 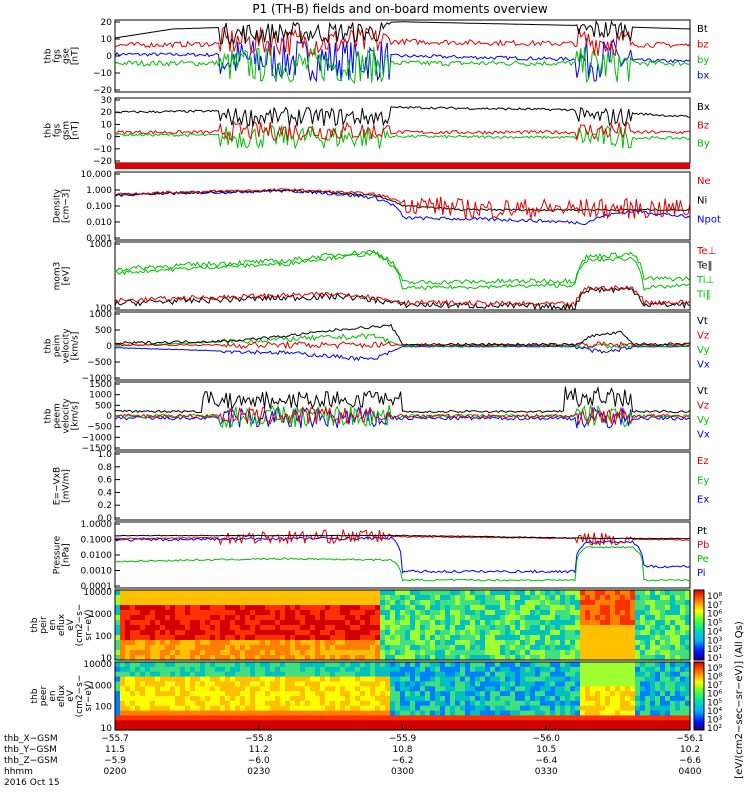 I want to click on series-pressure-Pb, so click(x=402, y=537).